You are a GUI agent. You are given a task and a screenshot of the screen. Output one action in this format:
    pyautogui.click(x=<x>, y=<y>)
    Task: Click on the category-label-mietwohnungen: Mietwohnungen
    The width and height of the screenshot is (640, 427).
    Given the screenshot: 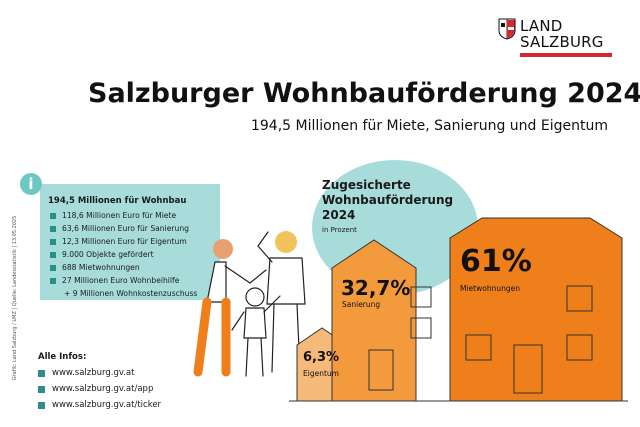 What is the action you would take?
    pyautogui.click(x=490, y=288)
    